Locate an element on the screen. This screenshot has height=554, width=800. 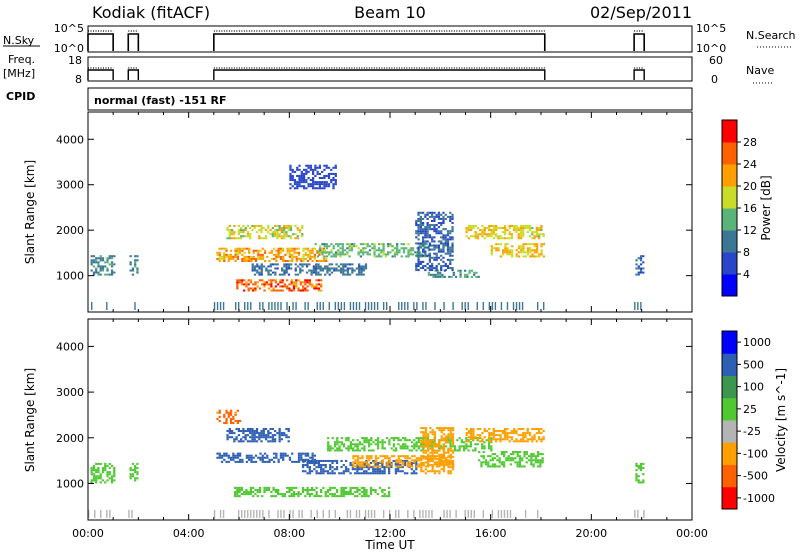
power-colorbar-swatch is located at coordinates (729, 241).